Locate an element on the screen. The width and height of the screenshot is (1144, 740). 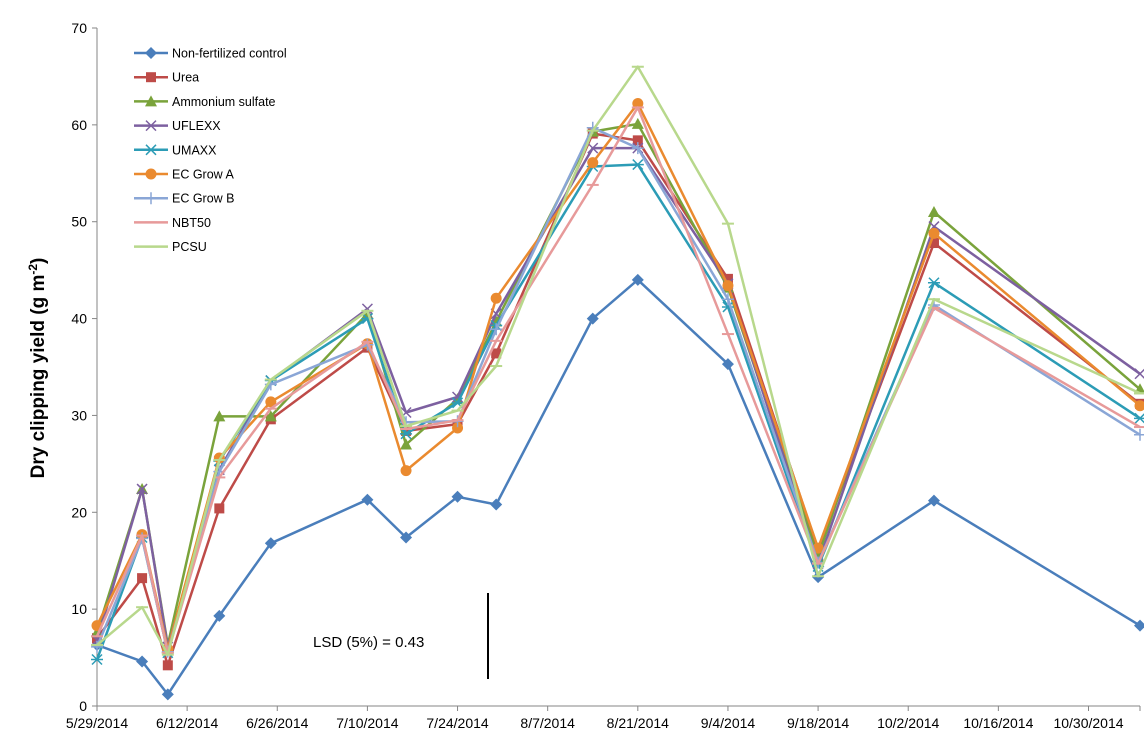
x-tick-label: 7/24/2014 is located at coordinates (457, 723).